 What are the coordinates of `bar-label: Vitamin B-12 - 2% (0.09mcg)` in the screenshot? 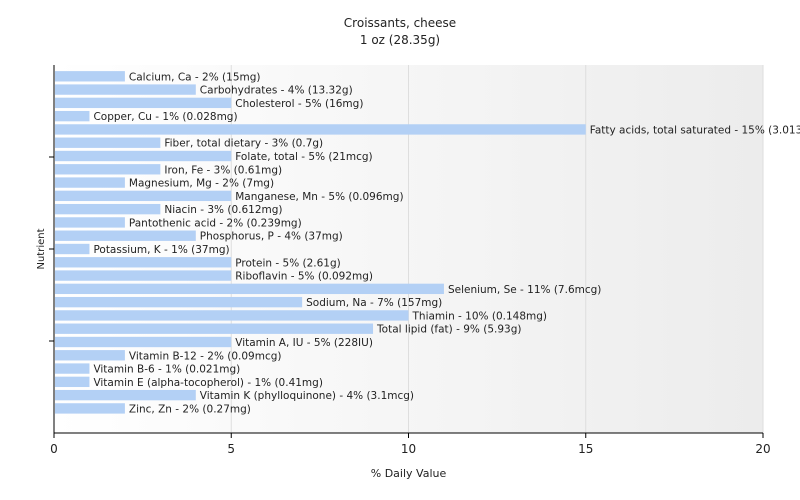 It's located at (205, 356).